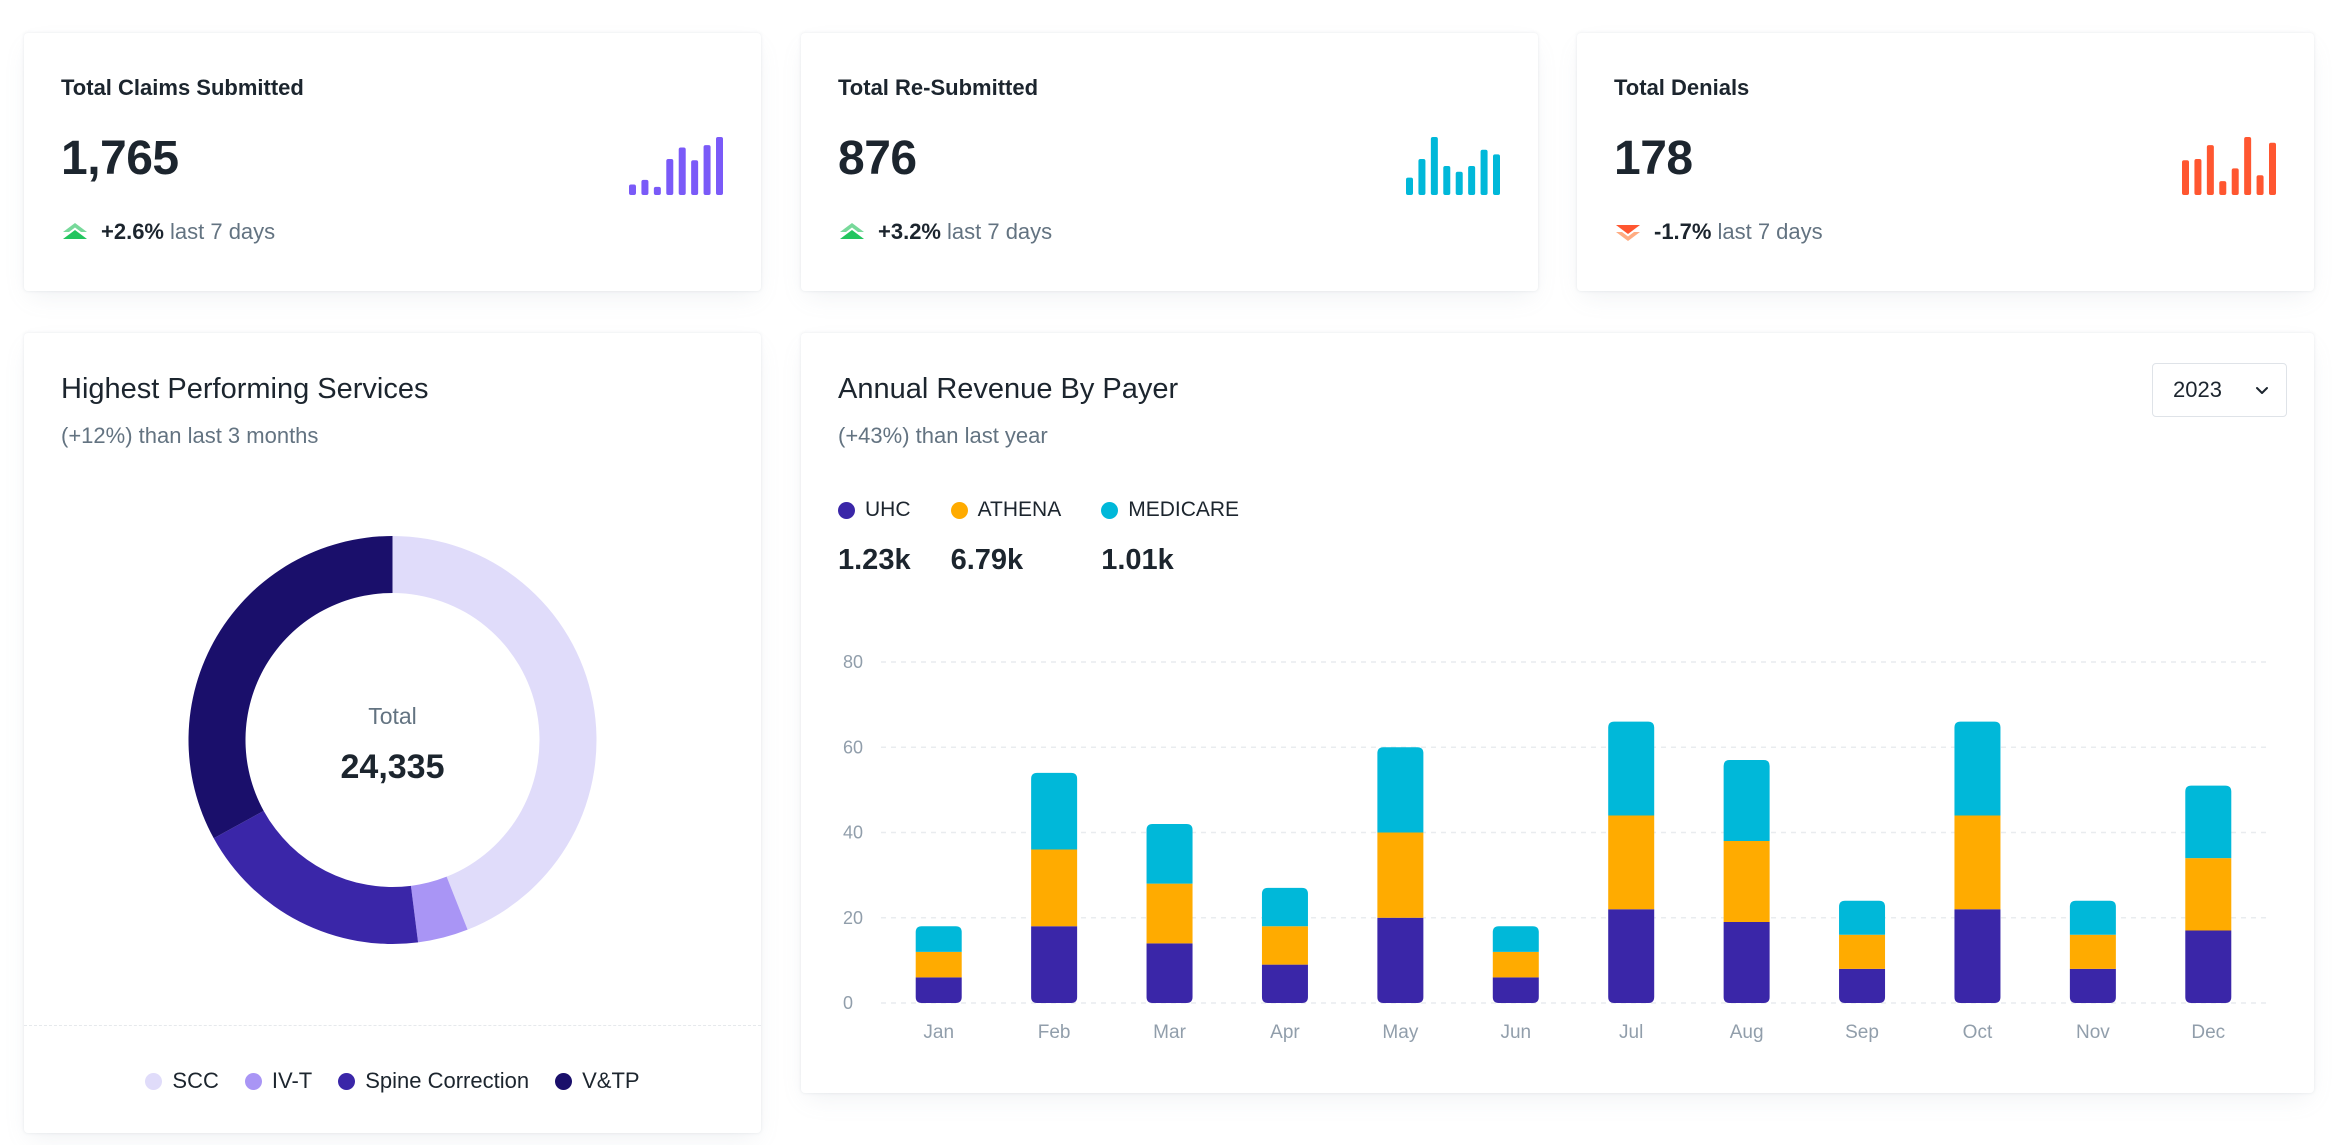  I want to click on legend-item-spine-correction: Spine Correction, so click(433, 1081).